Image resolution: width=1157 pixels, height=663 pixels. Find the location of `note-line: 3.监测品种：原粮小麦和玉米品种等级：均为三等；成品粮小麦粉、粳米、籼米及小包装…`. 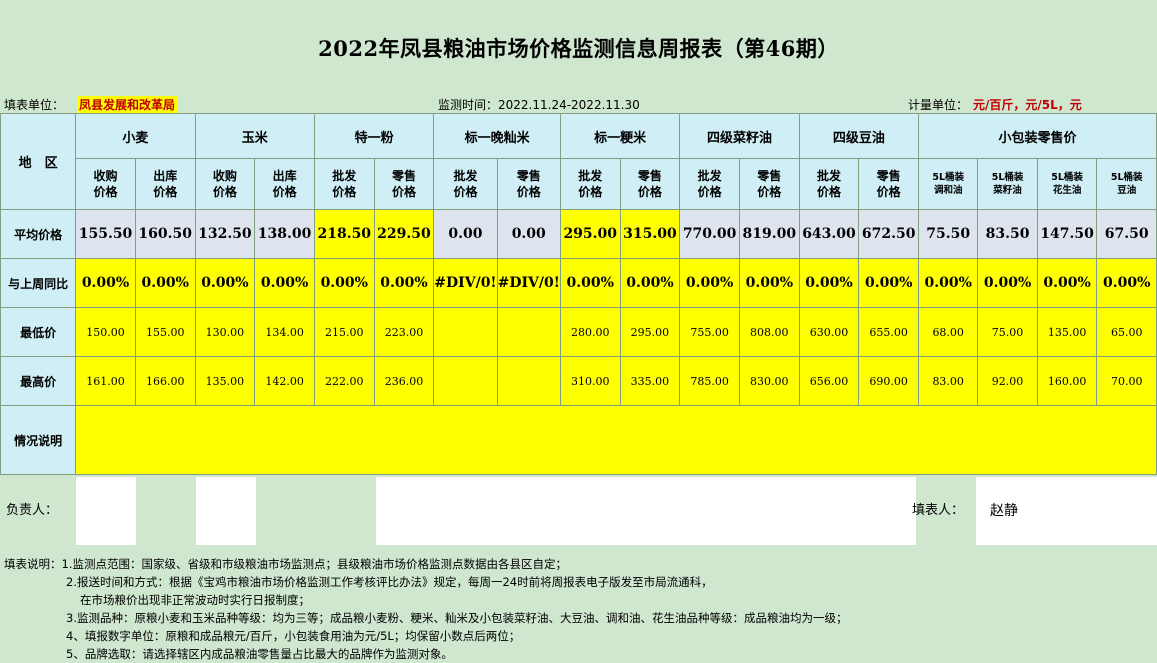

note-line: 3.监测品种：原粮小麦和玉米品种等级：均为三等；成品粮小麦粉、粳米、籼米及小包装… is located at coordinates (457, 618).